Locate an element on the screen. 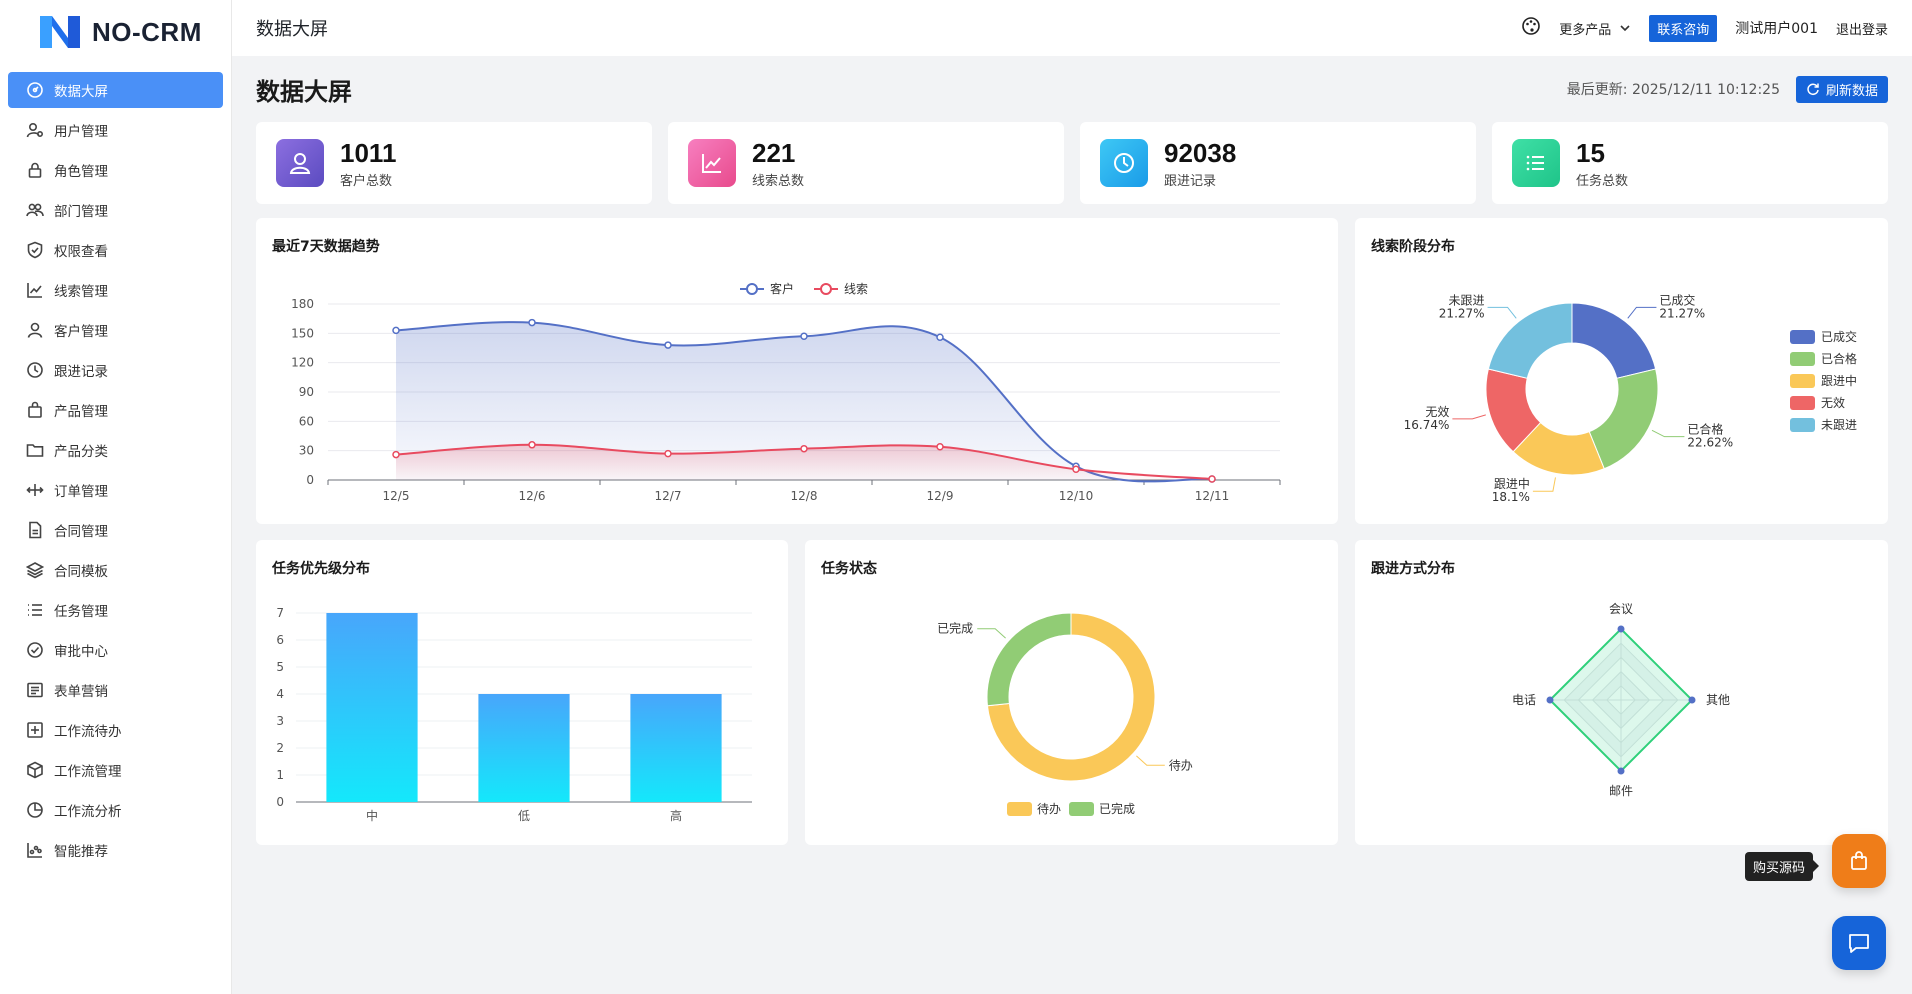 This screenshot has width=1912, height=994. palette-icon is located at coordinates (1531, 28).